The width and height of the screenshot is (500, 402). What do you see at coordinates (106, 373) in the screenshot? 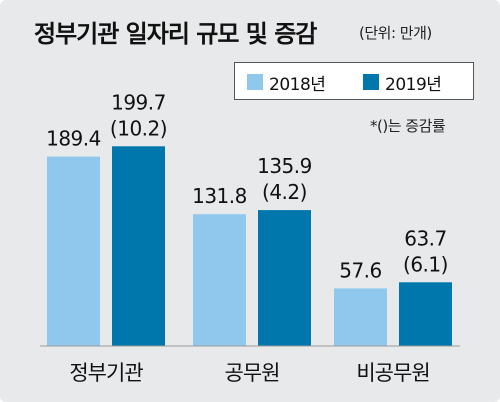
I see `category-label-0: 정부기관` at bounding box center [106, 373].